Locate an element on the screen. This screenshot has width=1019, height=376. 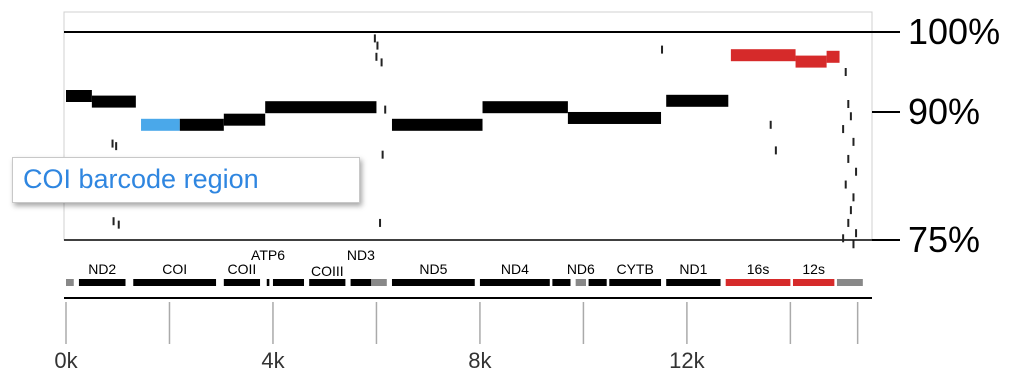
x-axis-ticks: 0k 4k 8k 12k is located at coordinates (456, 337).